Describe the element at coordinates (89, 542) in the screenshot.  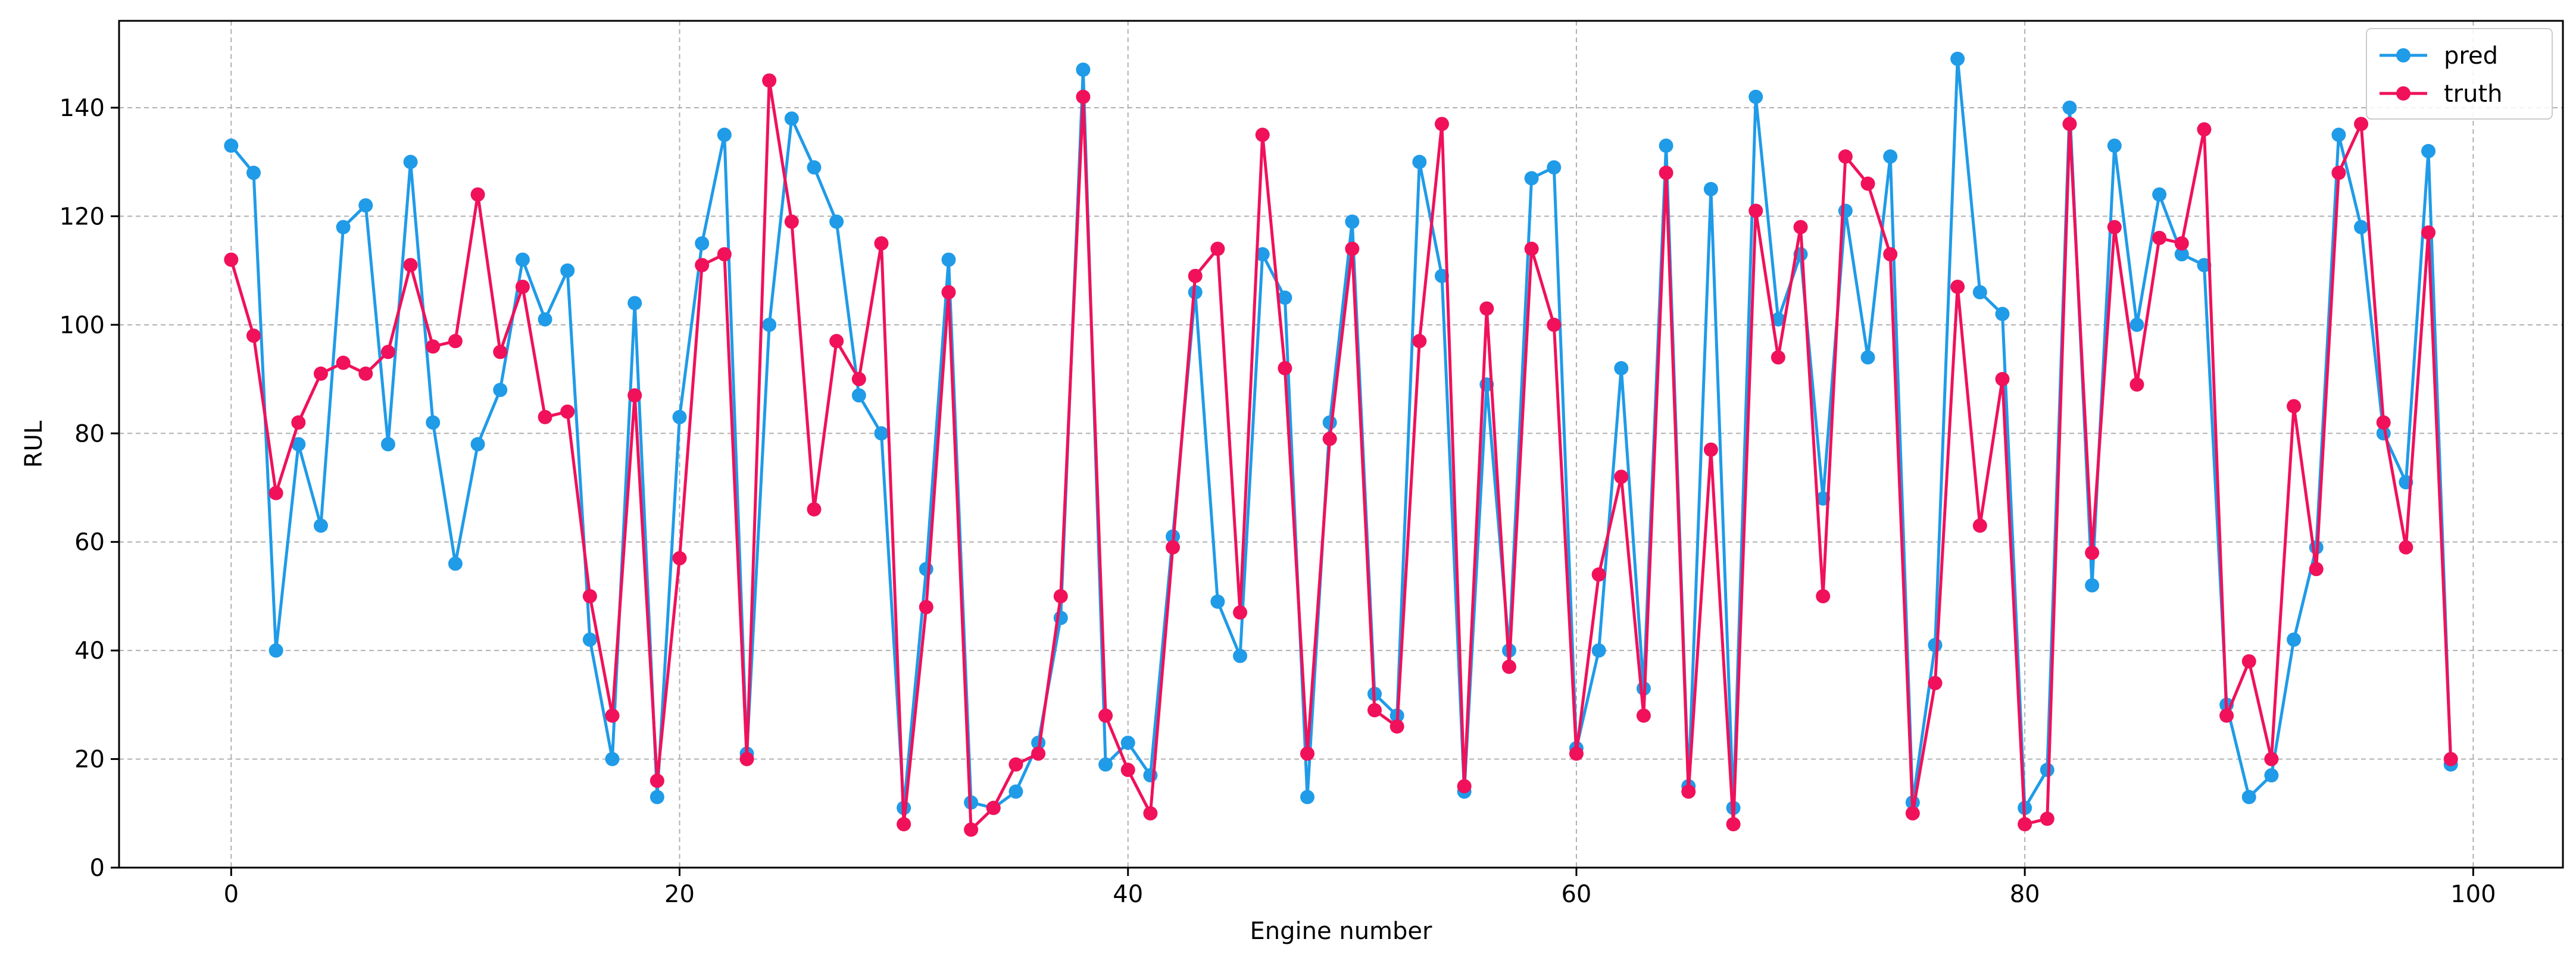
I see `y-tick-label: 60` at that location.